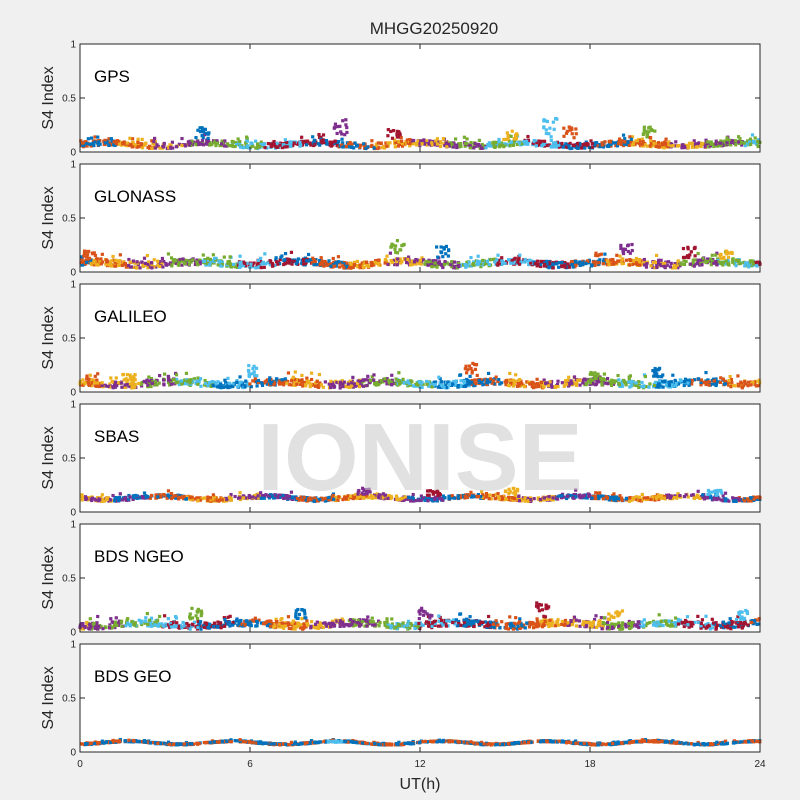  I want to click on panel-label: GPS, so click(112, 76).